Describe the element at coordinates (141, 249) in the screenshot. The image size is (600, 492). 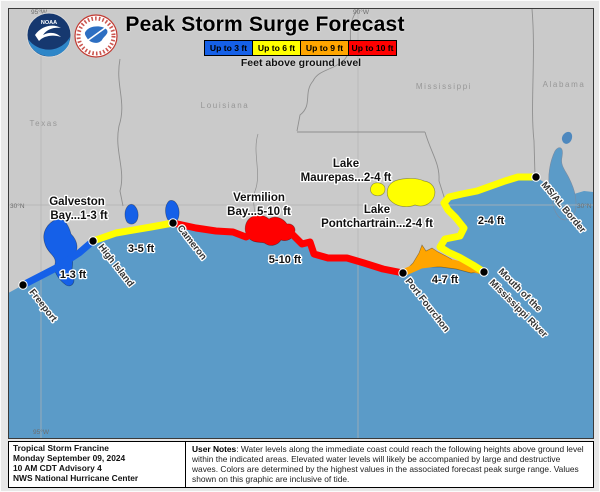
I see `range-label-3-5ft: 3-5 ft` at that location.